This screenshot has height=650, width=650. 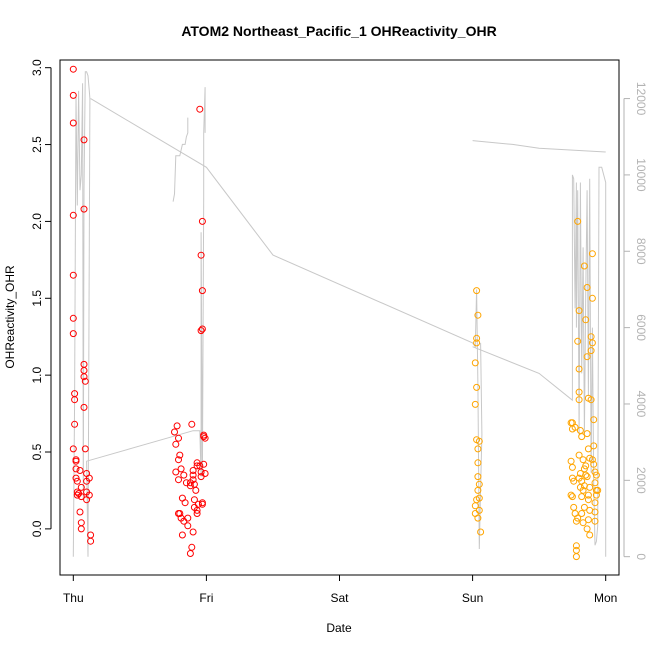 I want to click on y-tick-label: 0.5, so click(x=37, y=451).